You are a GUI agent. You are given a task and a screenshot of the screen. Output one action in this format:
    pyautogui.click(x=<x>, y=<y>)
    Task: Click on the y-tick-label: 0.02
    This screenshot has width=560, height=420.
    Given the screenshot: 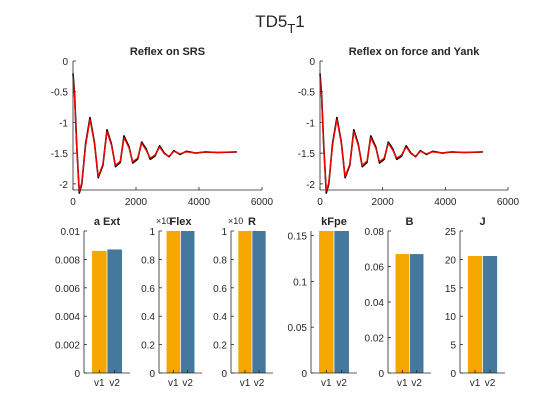 What is the action you would take?
    pyautogui.click(x=375, y=339)
    